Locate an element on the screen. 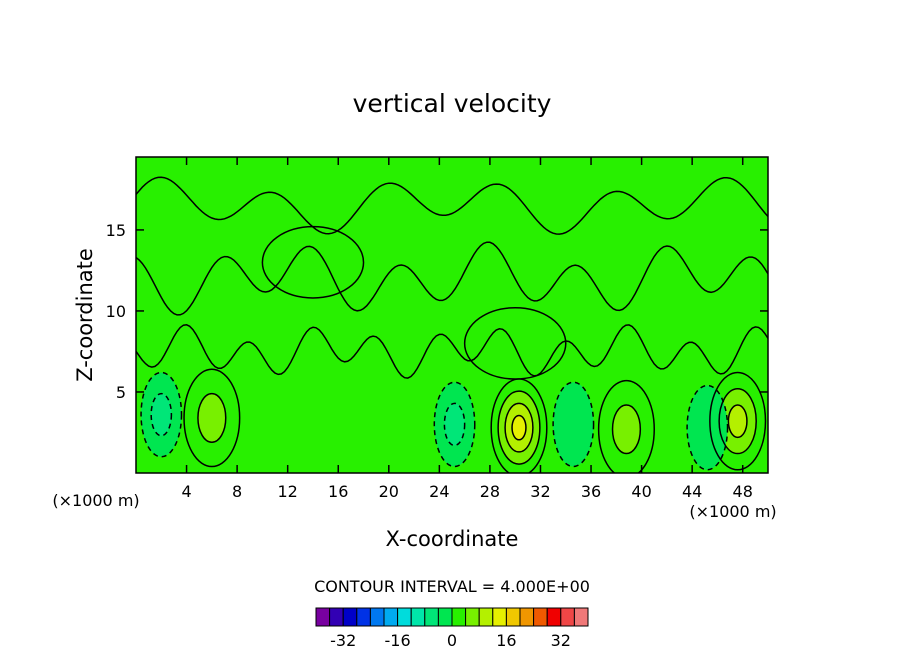 This screenshot has height=654, width=904. y-axis-label: Z-coordinate is located at coordinates (85, 315).